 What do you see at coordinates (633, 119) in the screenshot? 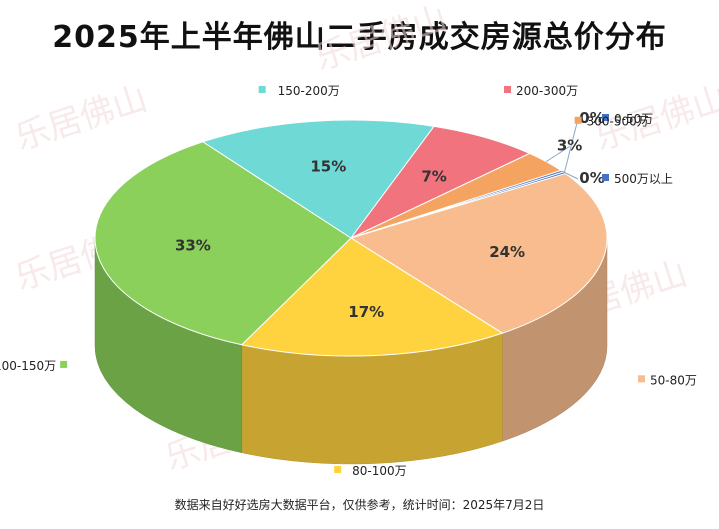
I see `category-label-0-50: 0-50万` at bounding box center [633, 119].